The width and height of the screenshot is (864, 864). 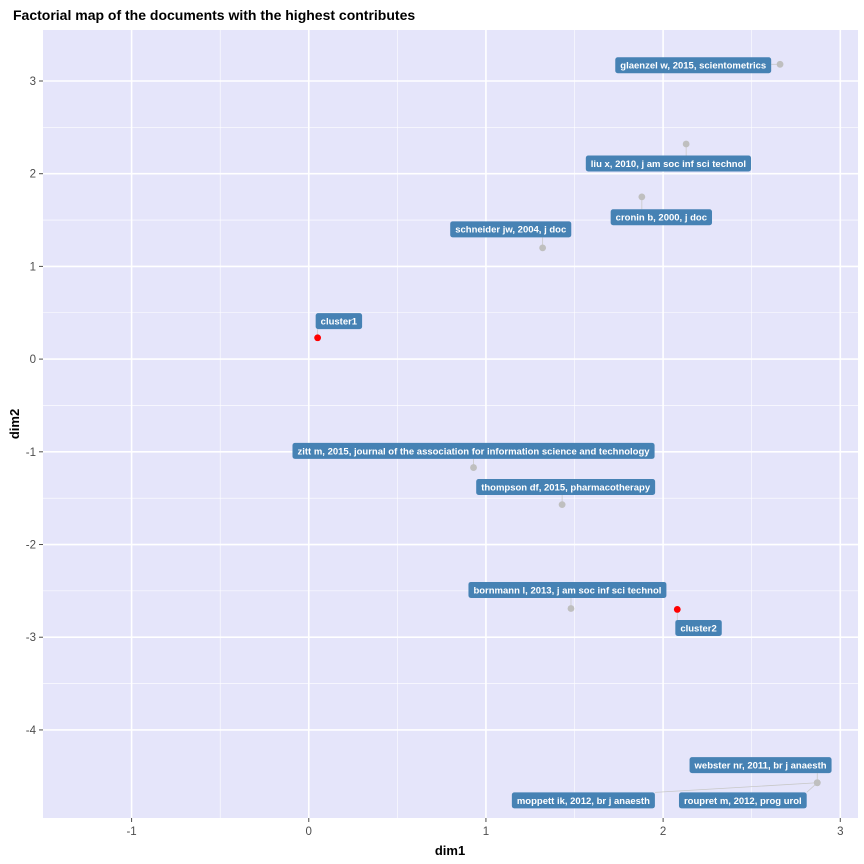 I want to click on label-text: moppett ik, 2012, br j anaesth, so click(x=583, y=801).